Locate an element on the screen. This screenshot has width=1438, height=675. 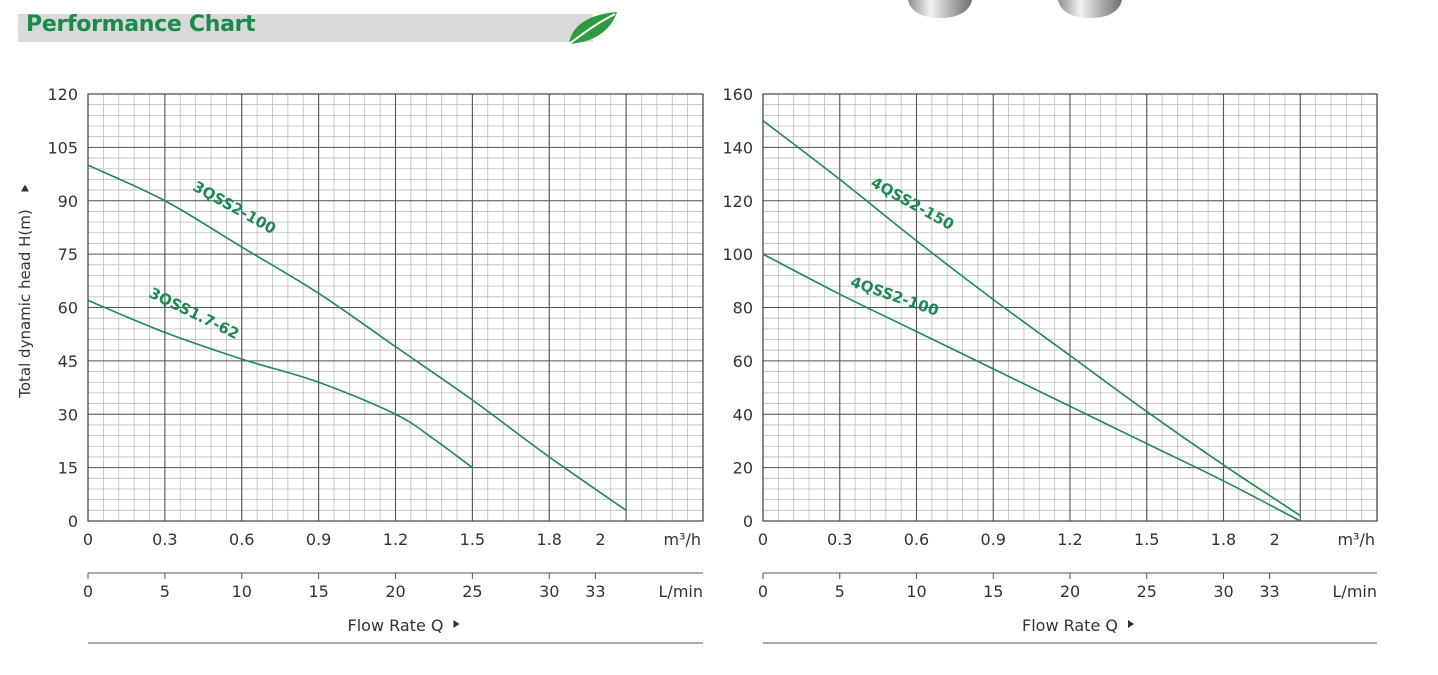
y-tick-label: 40 is located at coordinates (743, 414).